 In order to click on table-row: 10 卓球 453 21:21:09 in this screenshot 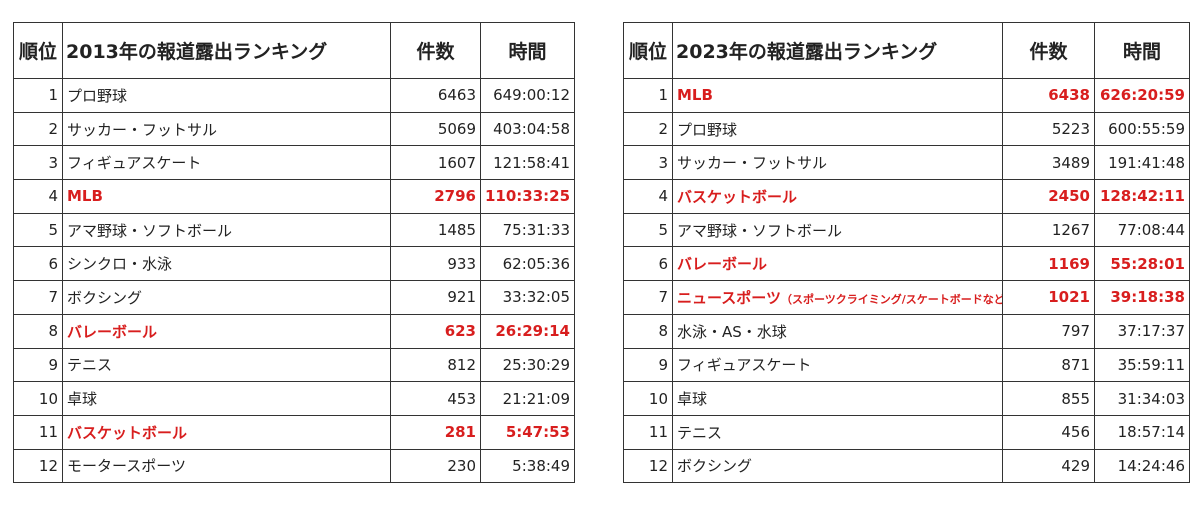, I will do `click(294, 398)`.